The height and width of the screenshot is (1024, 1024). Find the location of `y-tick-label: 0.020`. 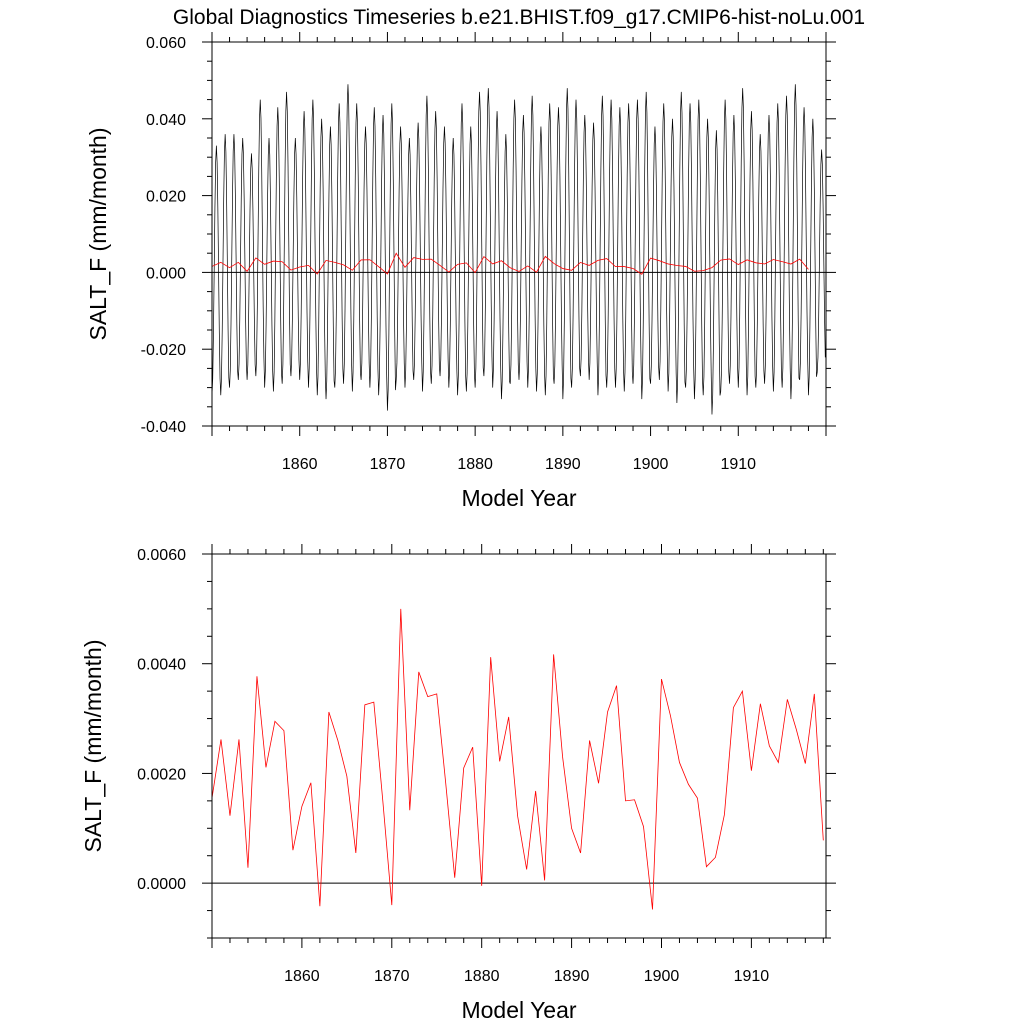

y-tick-label: 0.020 is located at coordinates (166, 197).